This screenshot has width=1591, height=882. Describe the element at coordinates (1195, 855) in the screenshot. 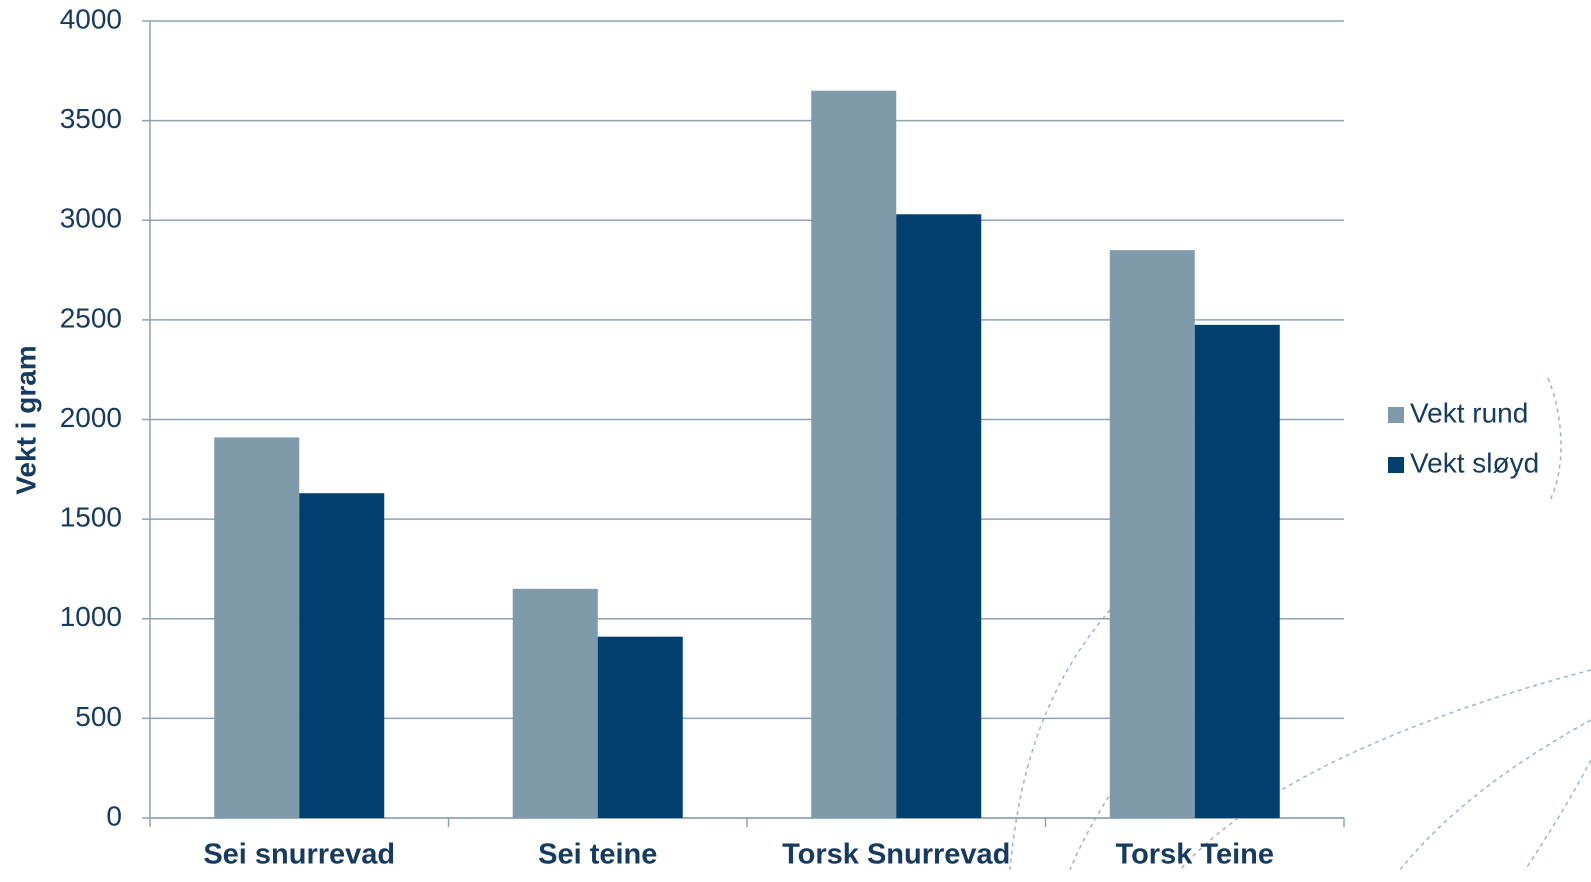

I see `x-tick-label: Torsk Teine` at that location.